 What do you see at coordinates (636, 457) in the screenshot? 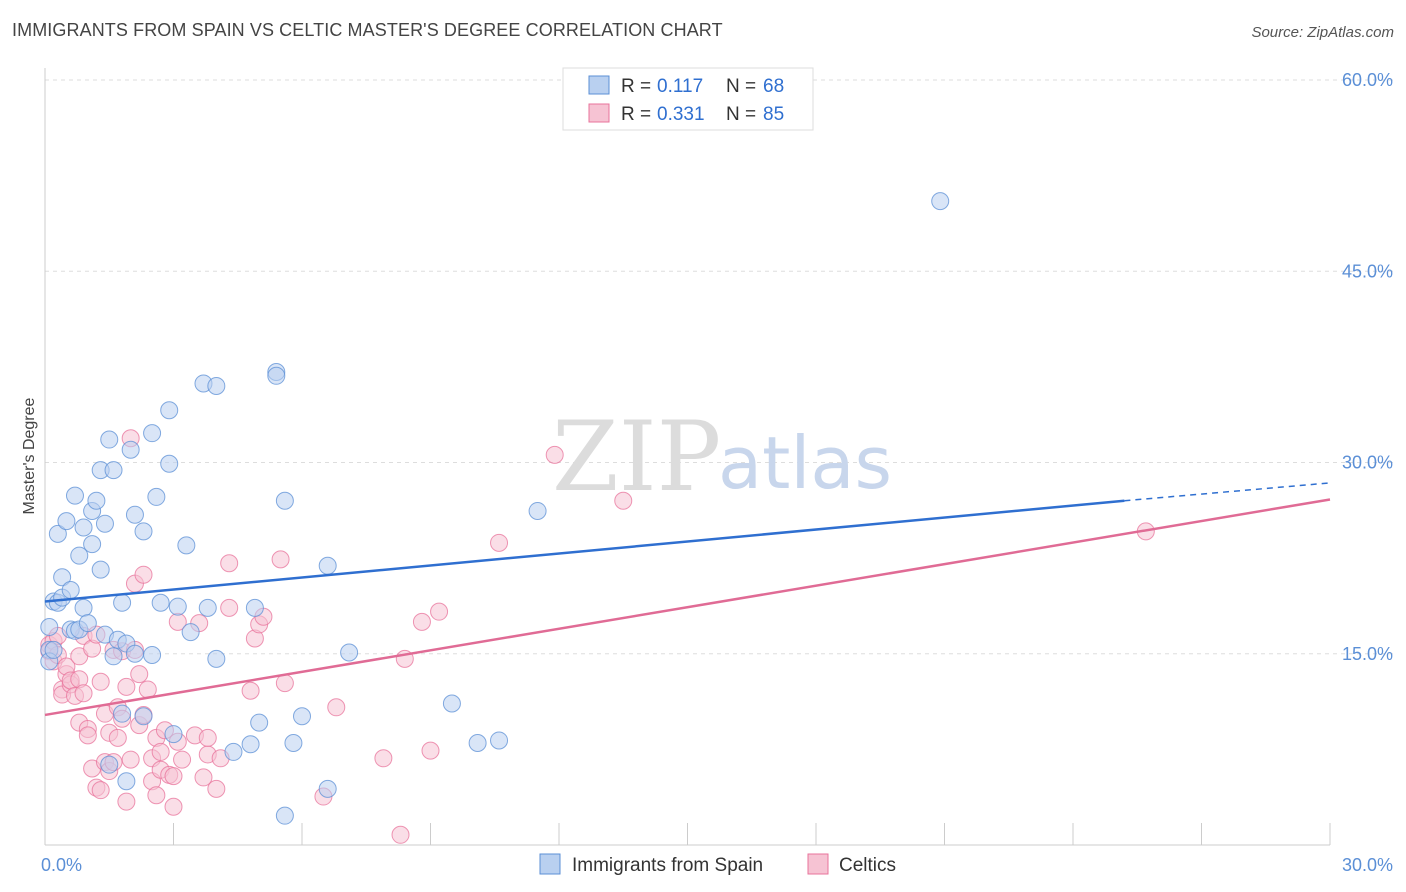
I see `watermark-zip: ZIP` at bounding box center [636, 457].